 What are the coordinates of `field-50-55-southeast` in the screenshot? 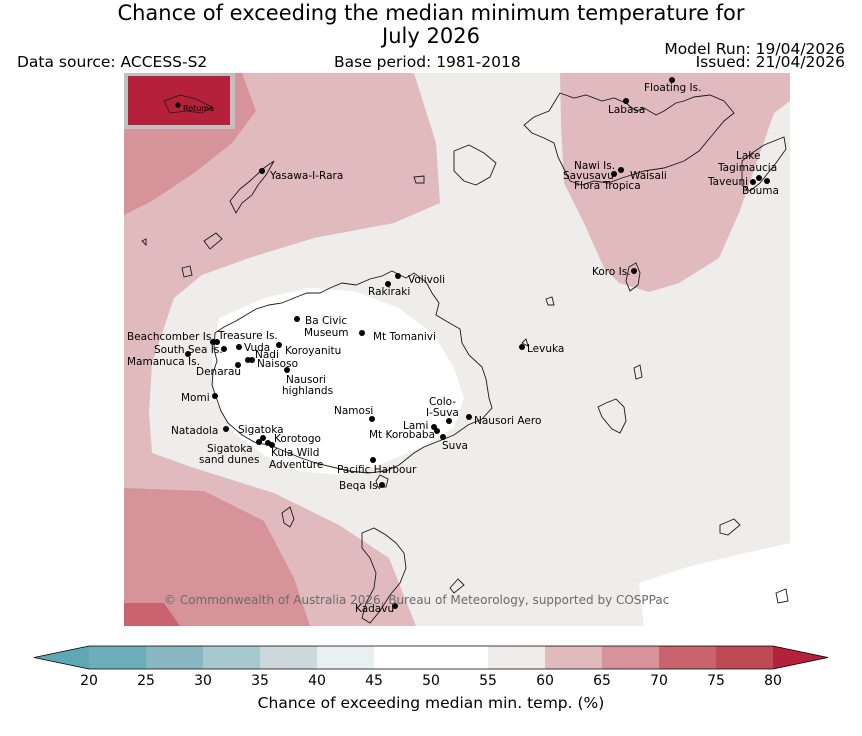 It's located at (714, 584).